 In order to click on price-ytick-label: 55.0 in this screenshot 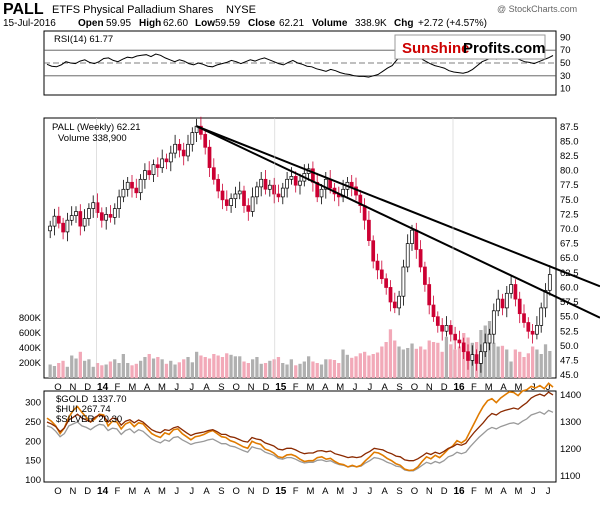, I will do `click(569, 317)`.